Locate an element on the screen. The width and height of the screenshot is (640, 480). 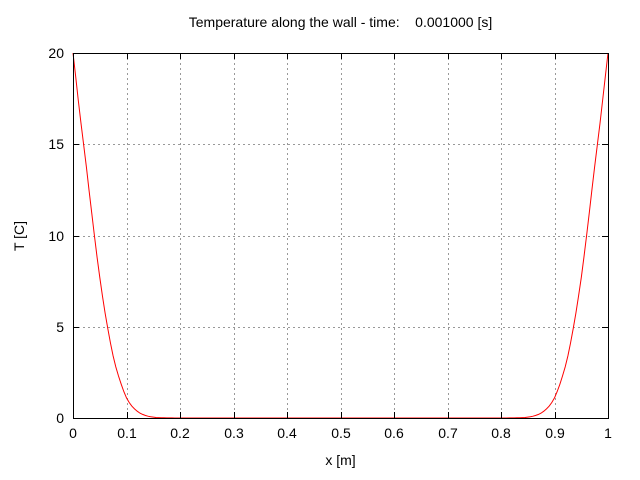
y-tick-label: 20 is located at coordinates (56, 53).